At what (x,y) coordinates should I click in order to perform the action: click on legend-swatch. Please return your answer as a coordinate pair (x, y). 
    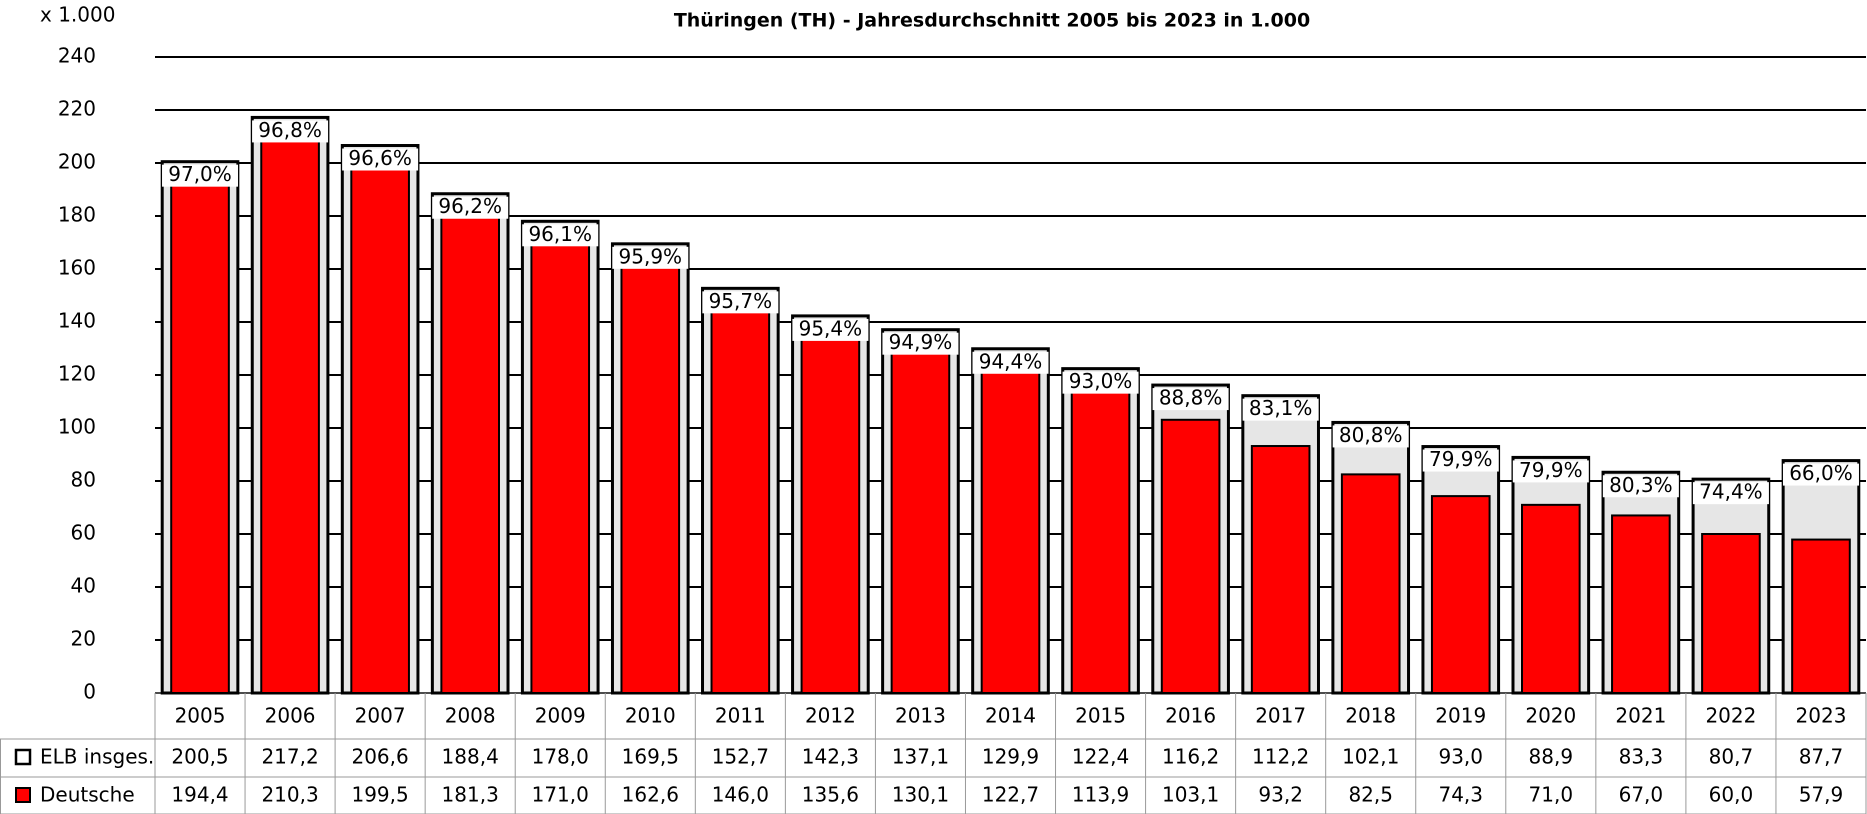
    Looking at the image, I should click on (23, 757).